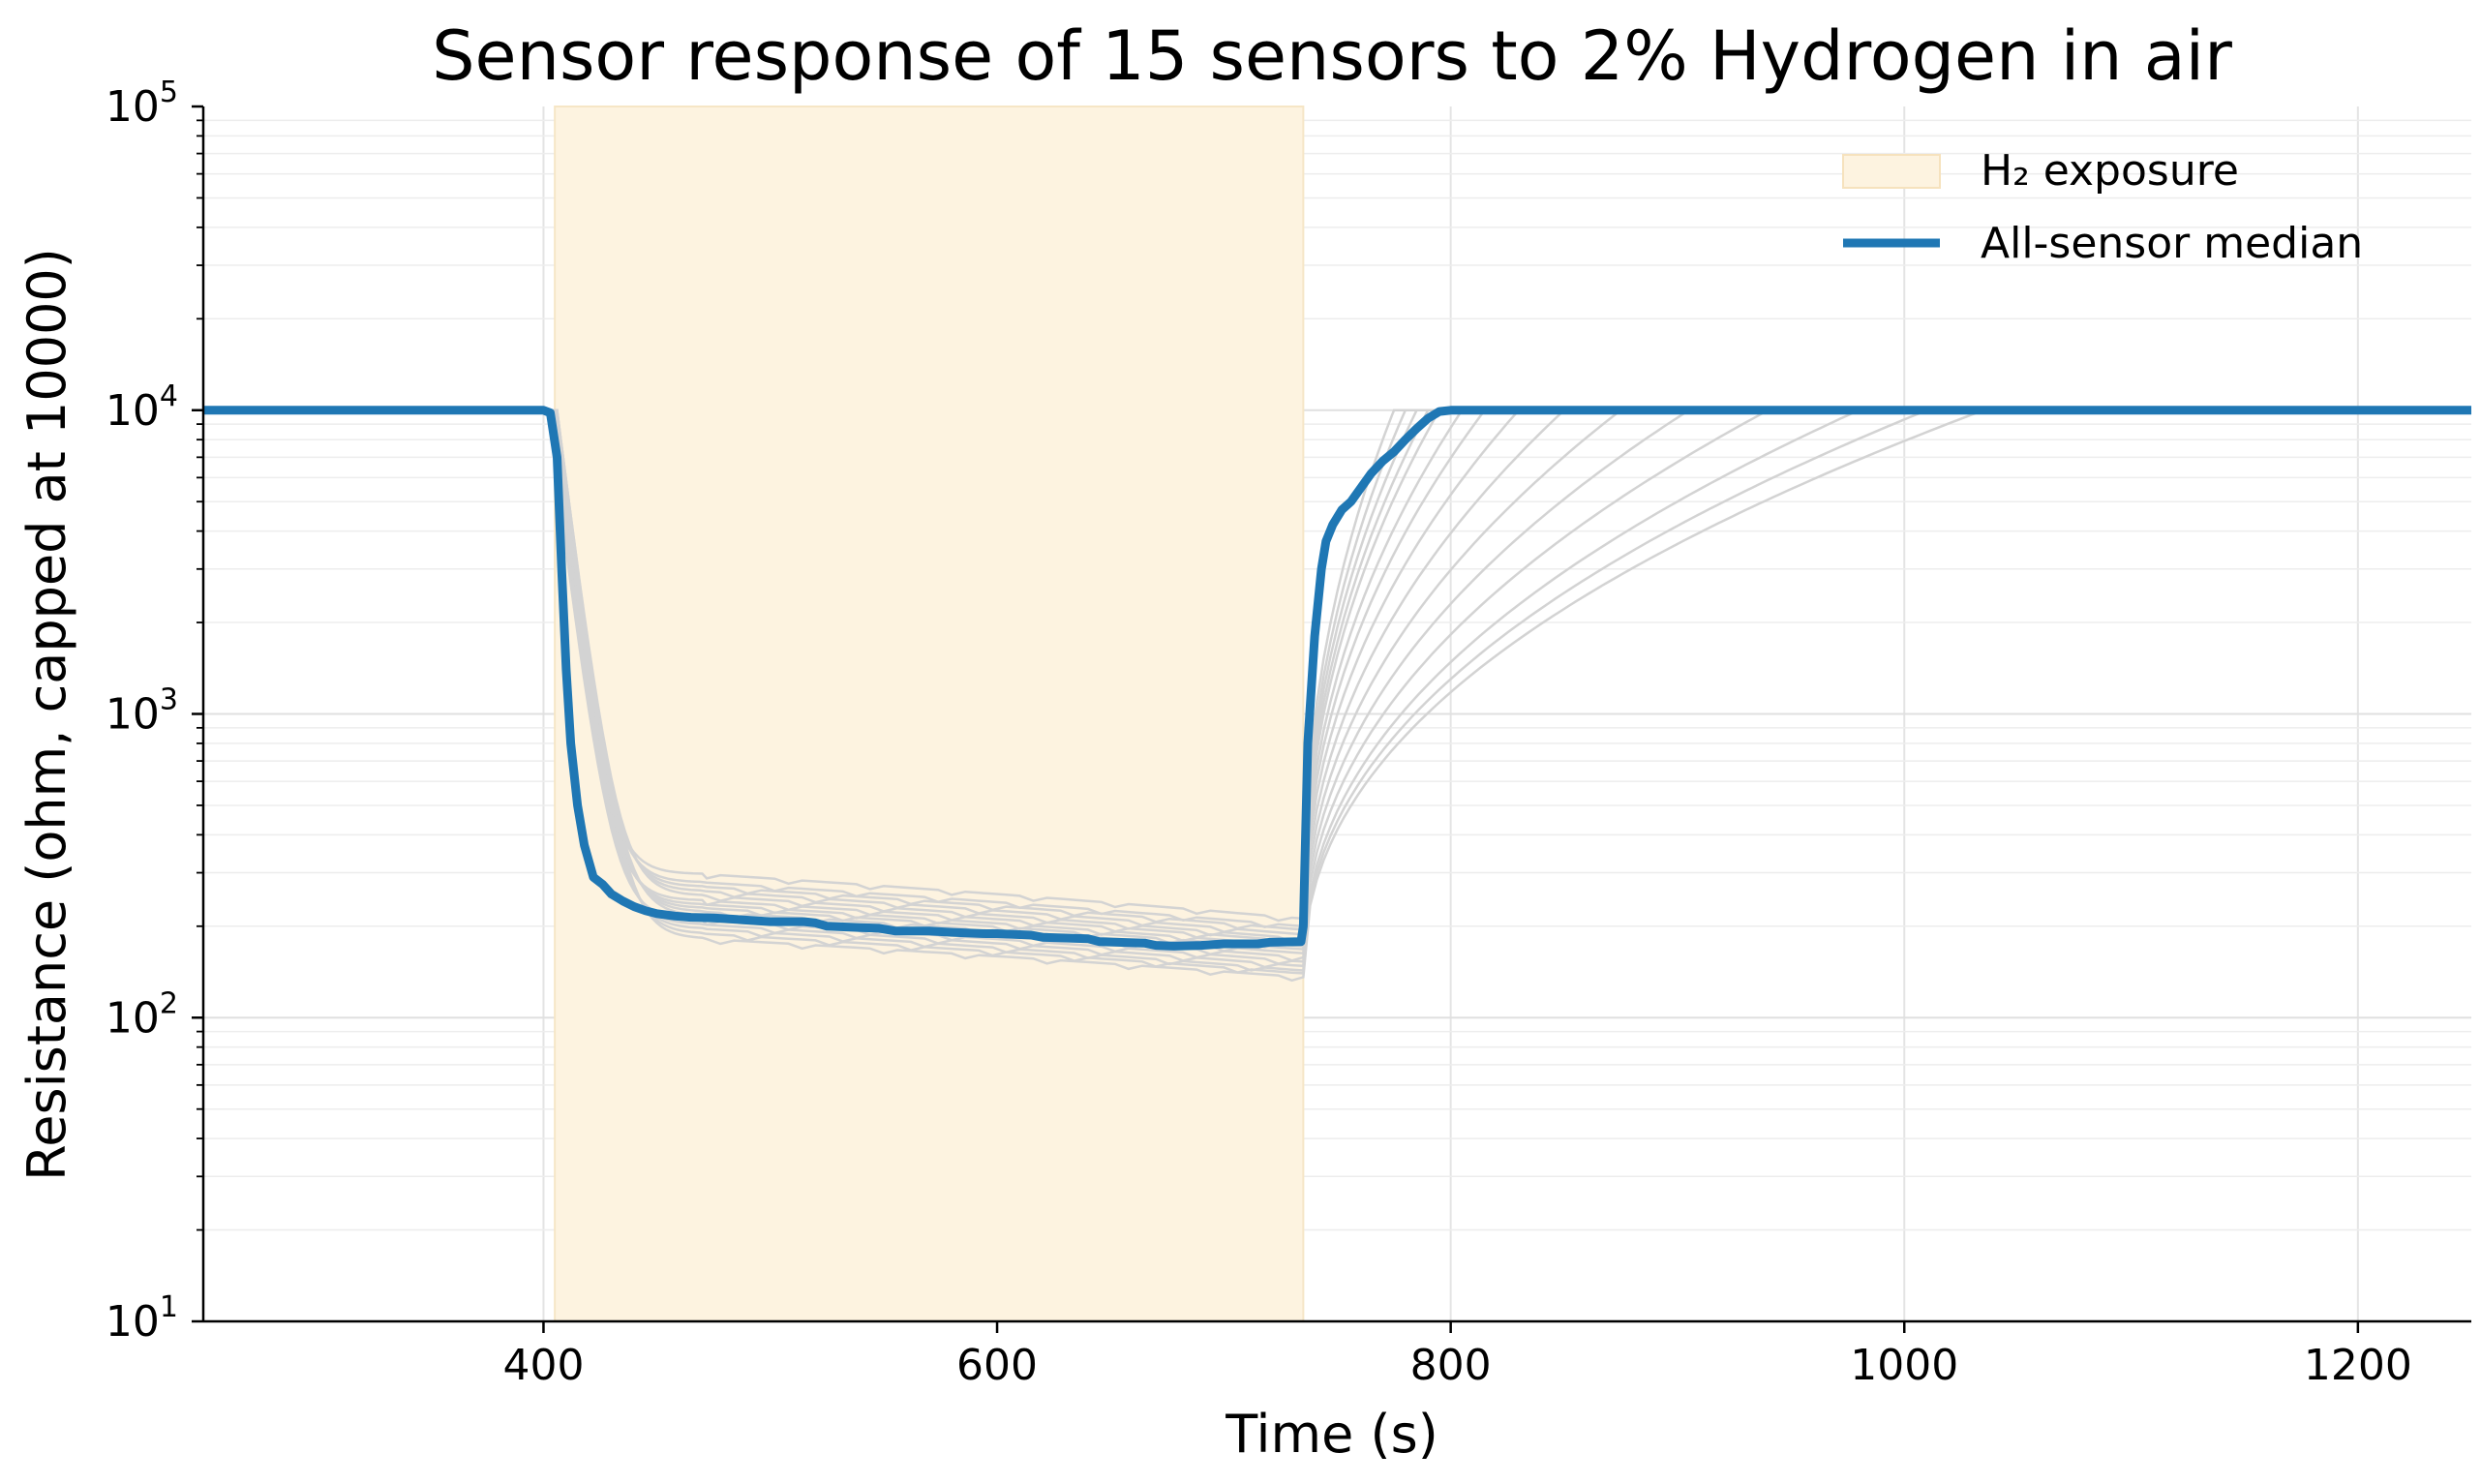 This screenshot has height=1484, width=2481. What do you see at coordinates (2358, 1365) in the screenshot?
I see `x-tick-label: 1200` at bounding box center [2358, 1365].